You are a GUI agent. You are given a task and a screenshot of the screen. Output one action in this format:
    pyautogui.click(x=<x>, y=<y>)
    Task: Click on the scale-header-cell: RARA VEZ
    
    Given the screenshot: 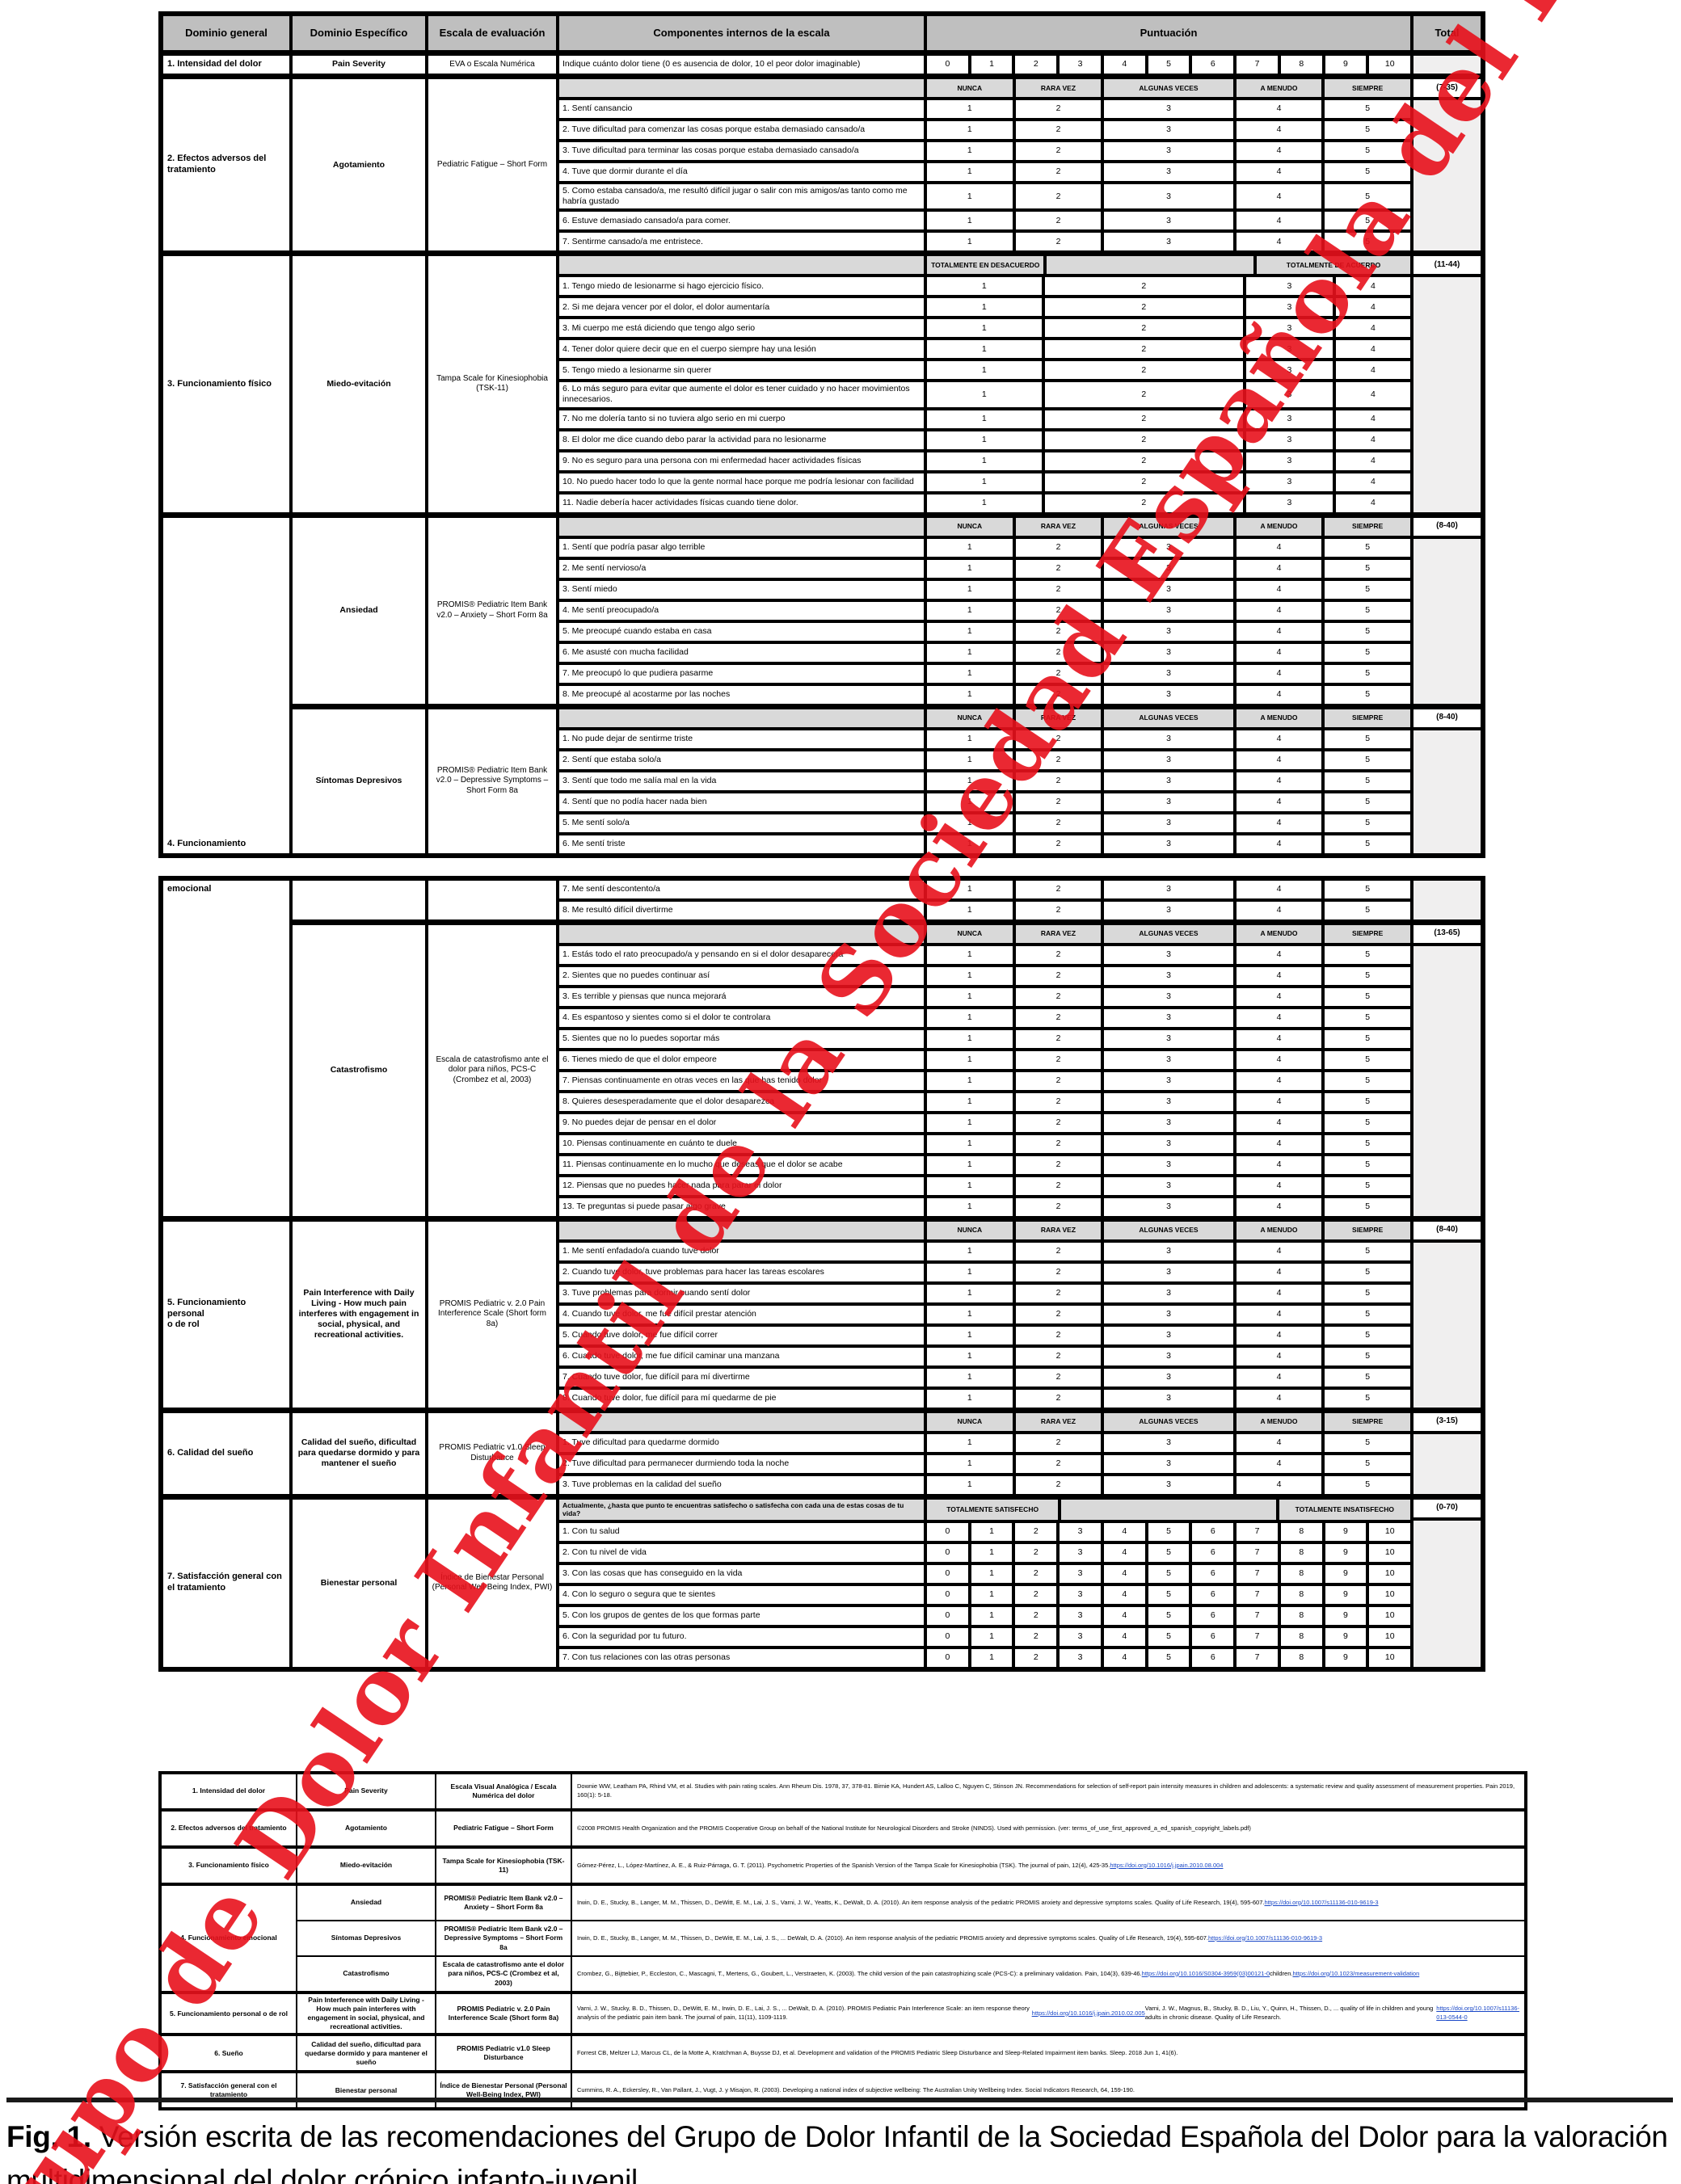 What is the action you would take?
    pyautogui.click(x=1058, y=934)
    